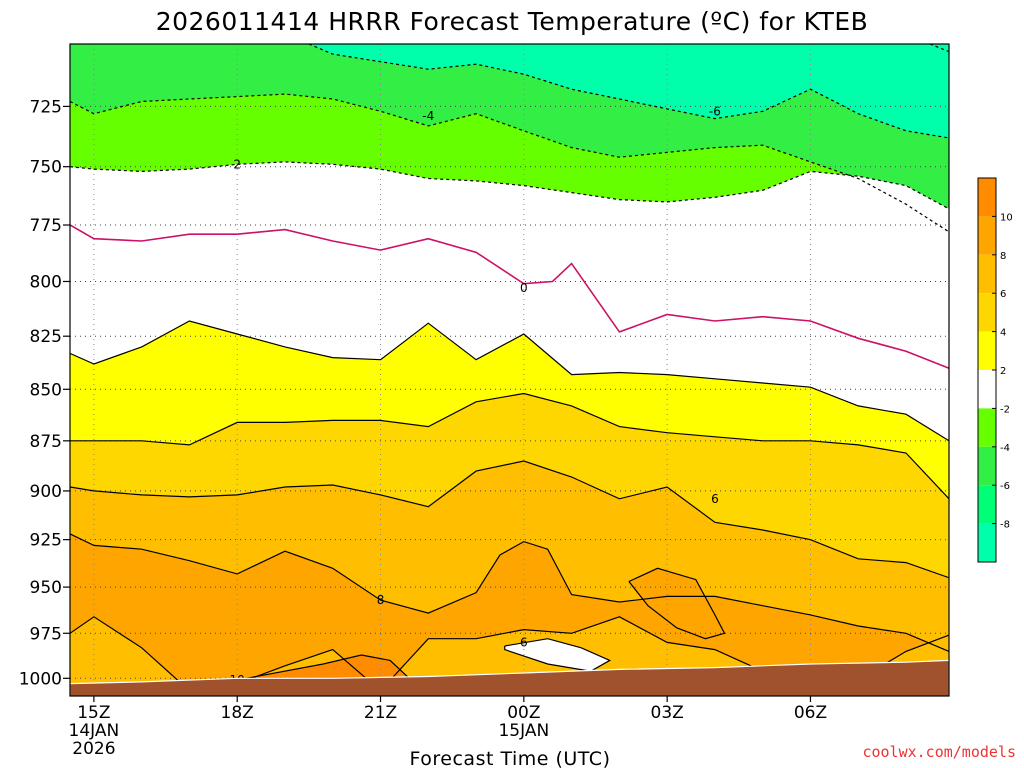 The image size is (1024, 768). What do you see at coordinates (523, 731) in the screenshot?
I see `x-tick-date-00Z: 15JAN` at bounding box center [523, 731].